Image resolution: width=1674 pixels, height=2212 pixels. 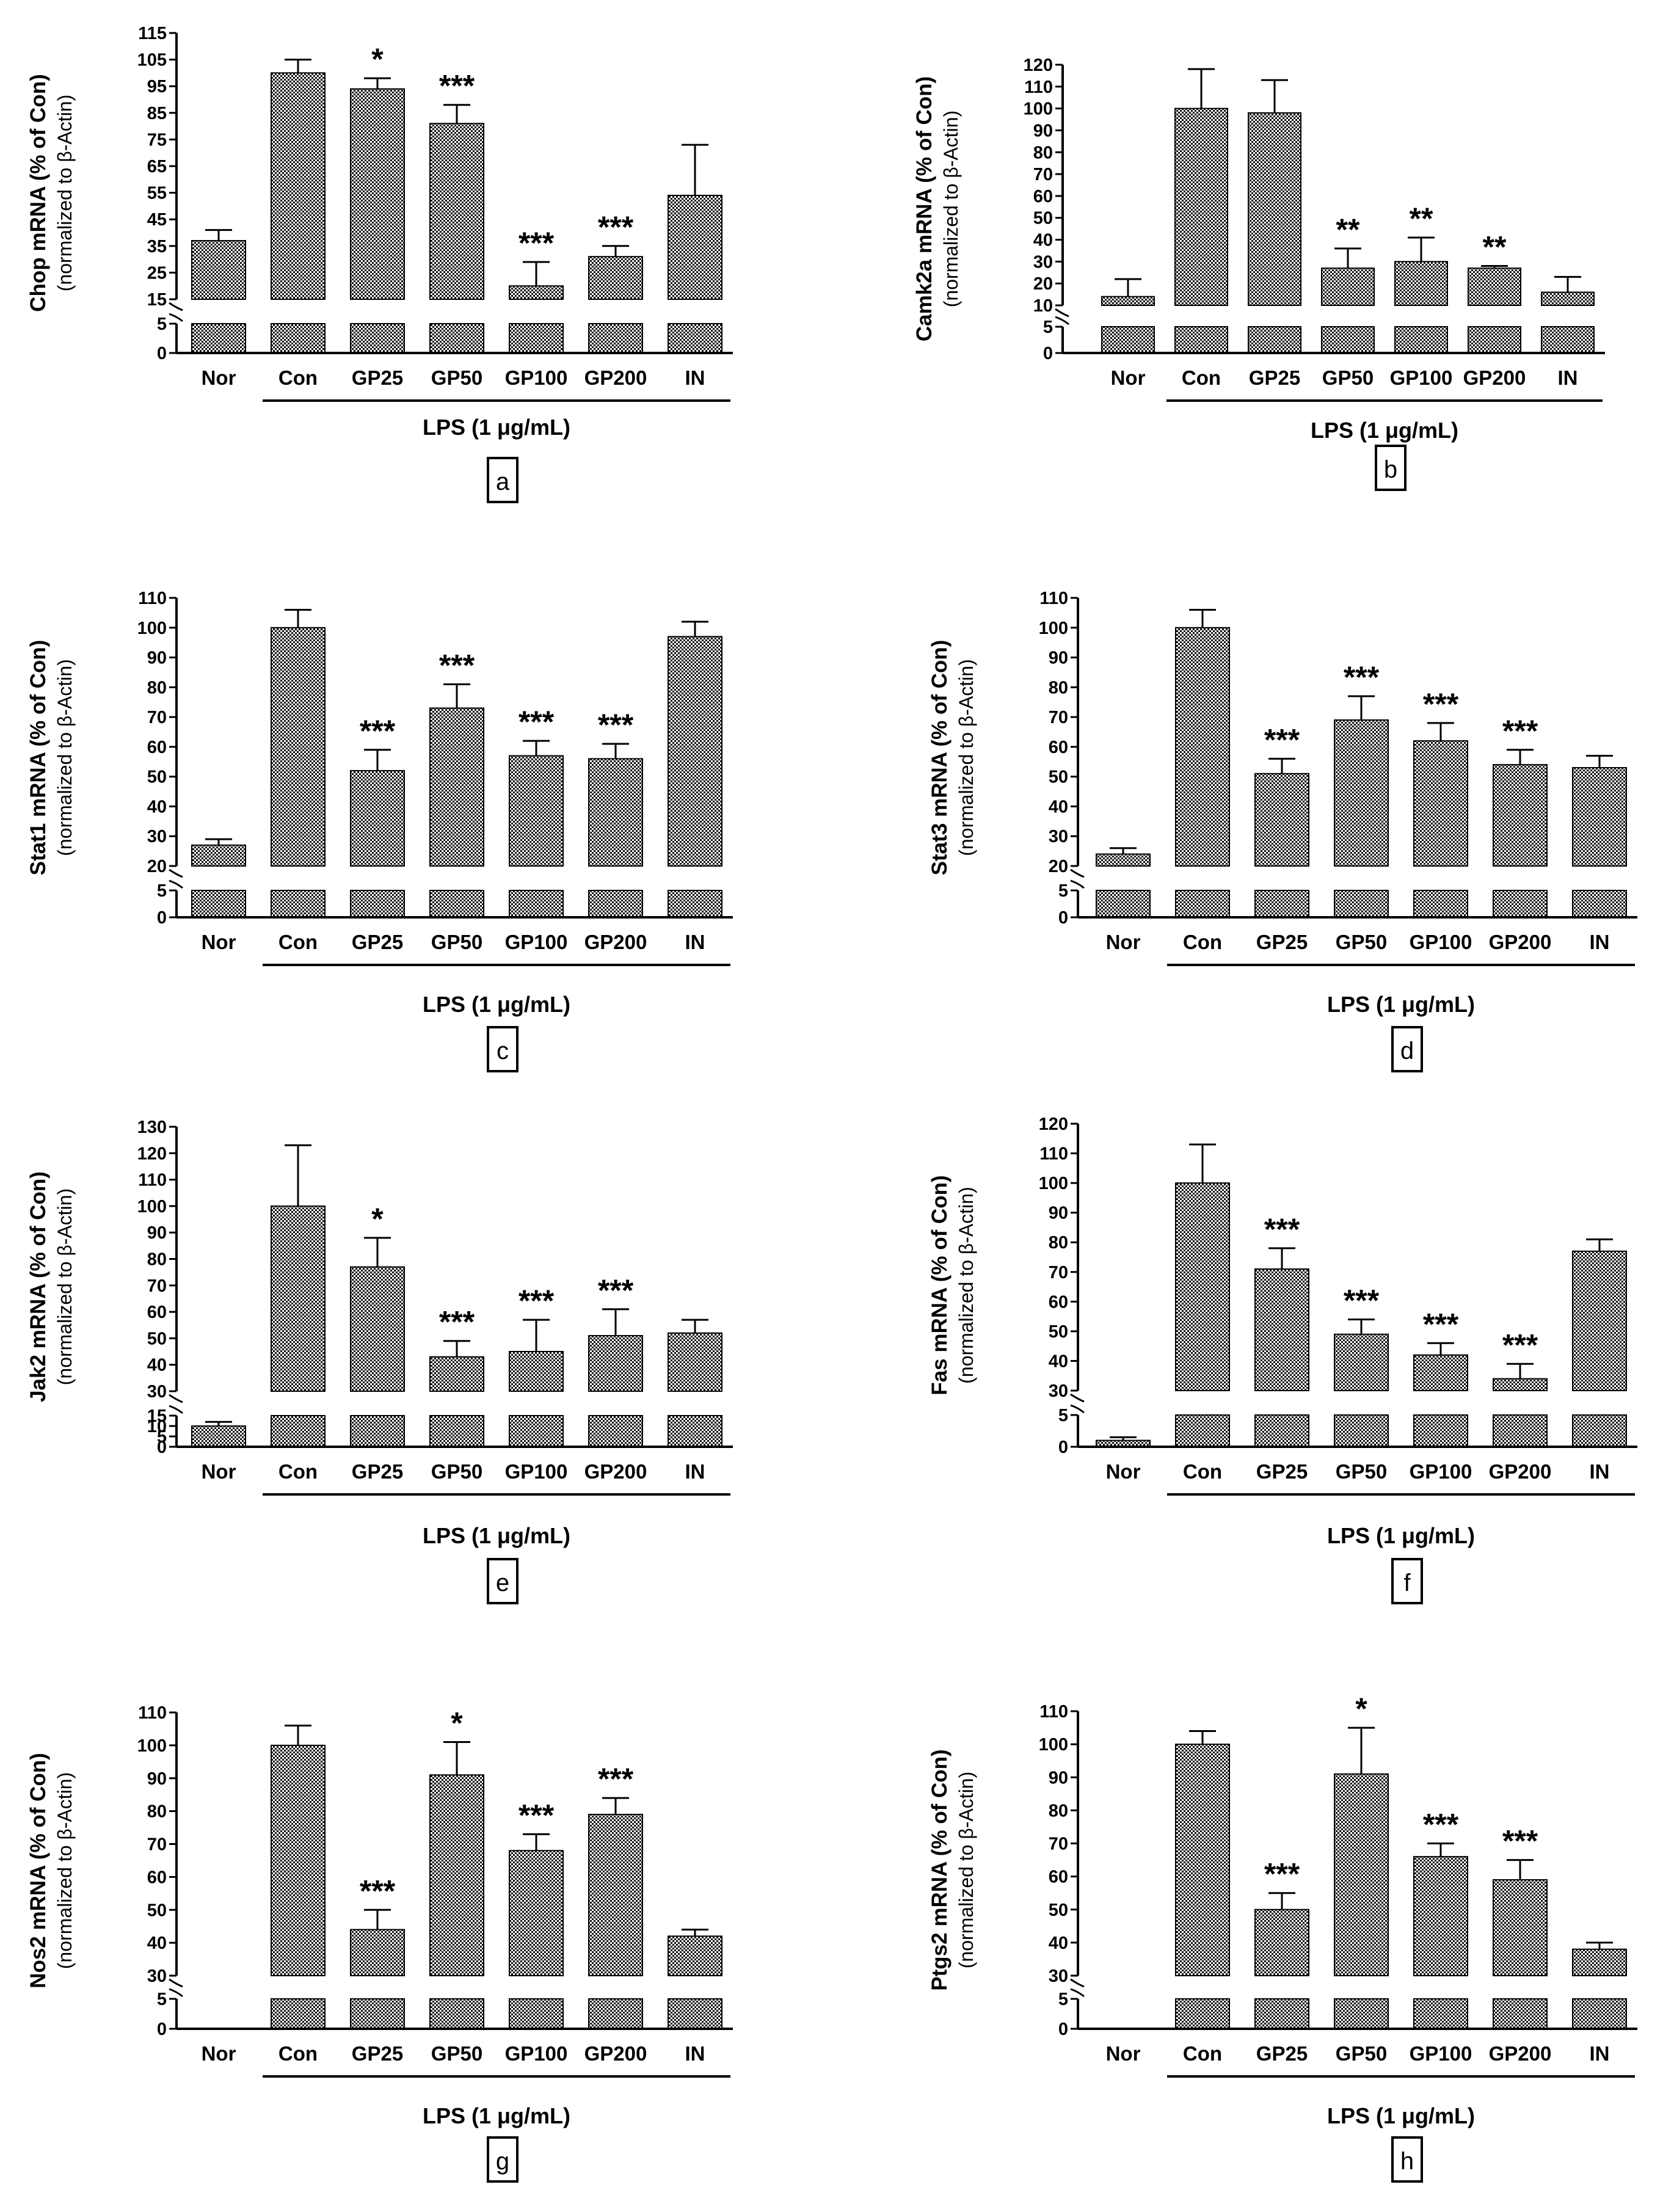 What do you see at coordinates (1053, 628) in the screenshot?
I see `y-tick-label: 100` at bounding box center [1053, 628].